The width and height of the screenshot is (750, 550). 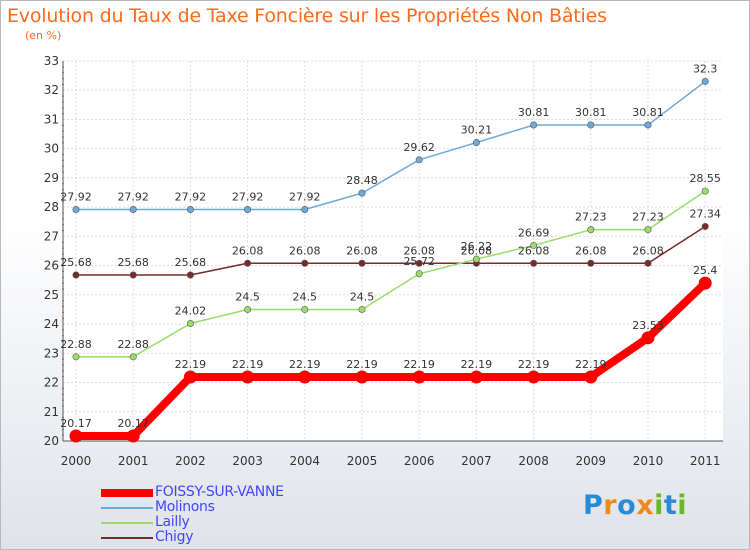 I want to click on x-tick-label: 2001, so click(x=133, y=461).